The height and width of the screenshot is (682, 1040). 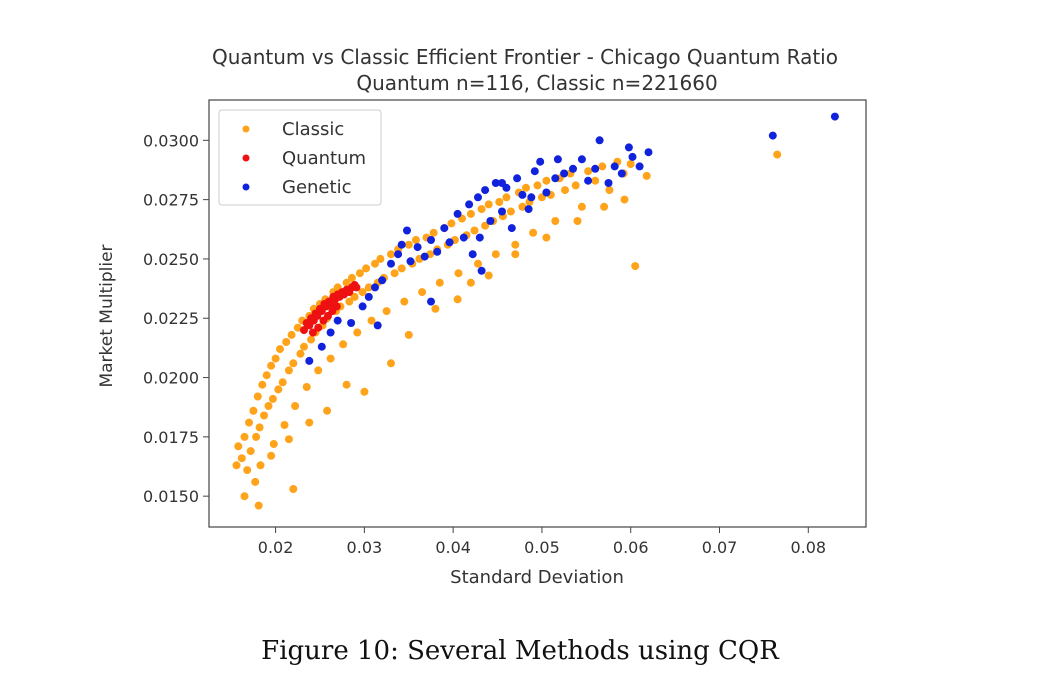 What do you see at coordinates (246, 129) in the screenshot?
I see `legend-marker-classic` at bounding box center [246, 129].